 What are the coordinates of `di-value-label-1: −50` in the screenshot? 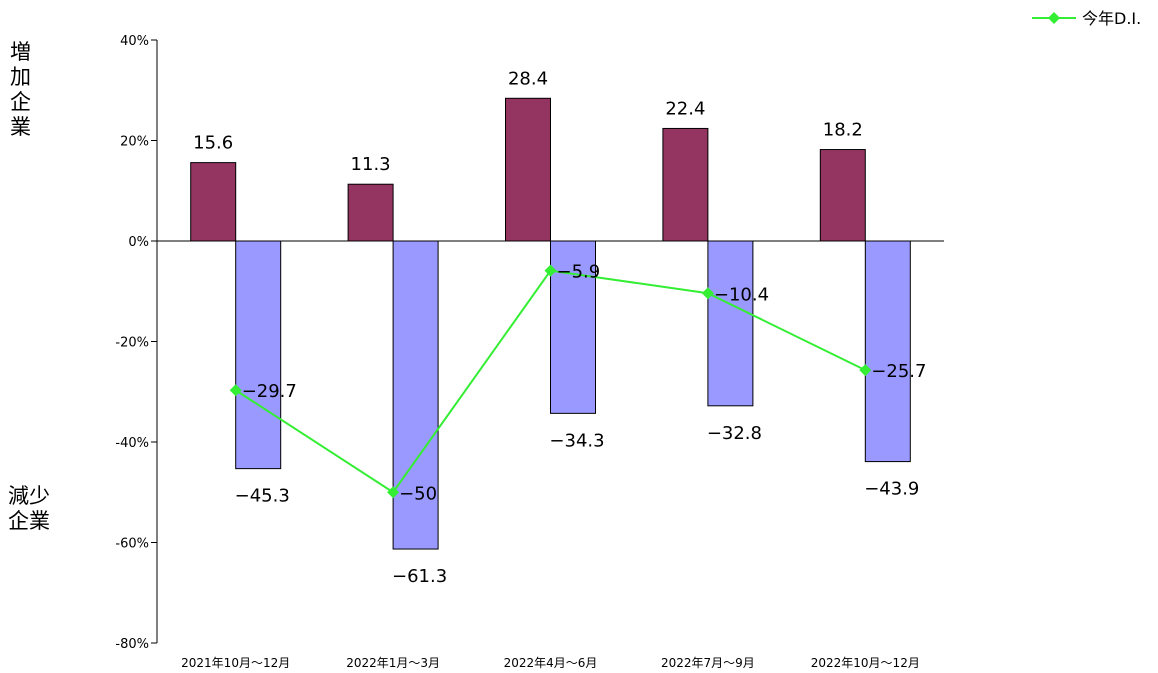 It's located at (418, 493).